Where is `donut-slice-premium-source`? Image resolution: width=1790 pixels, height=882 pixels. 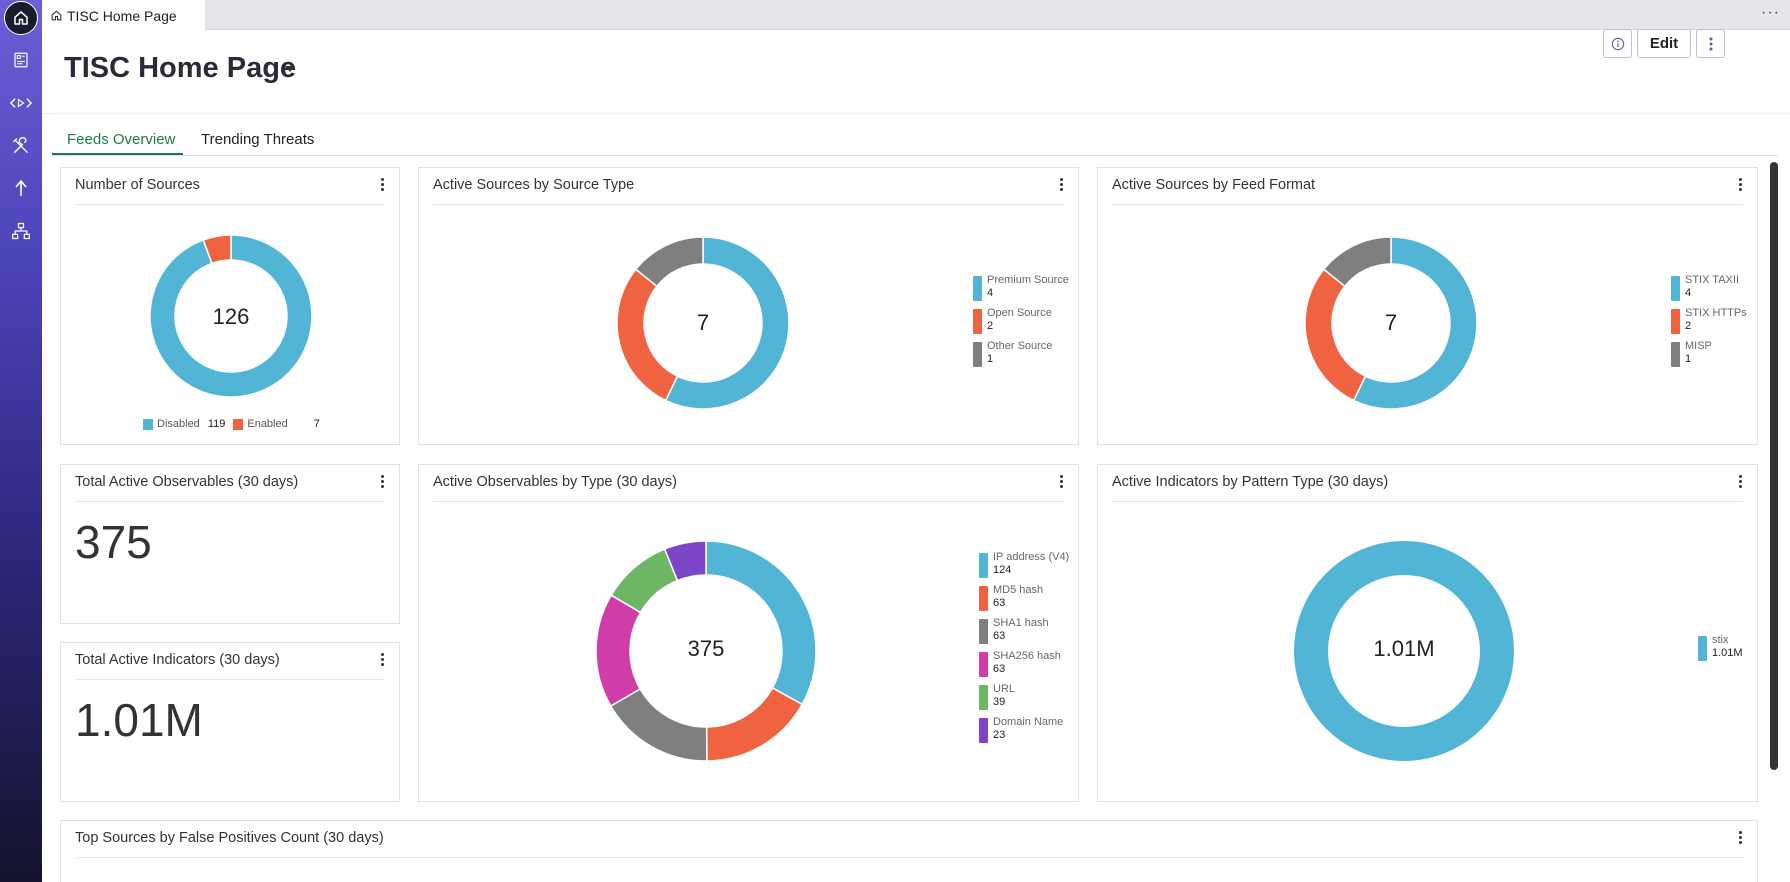
donut-slice-premium-source is located at coordinates (727, 323).